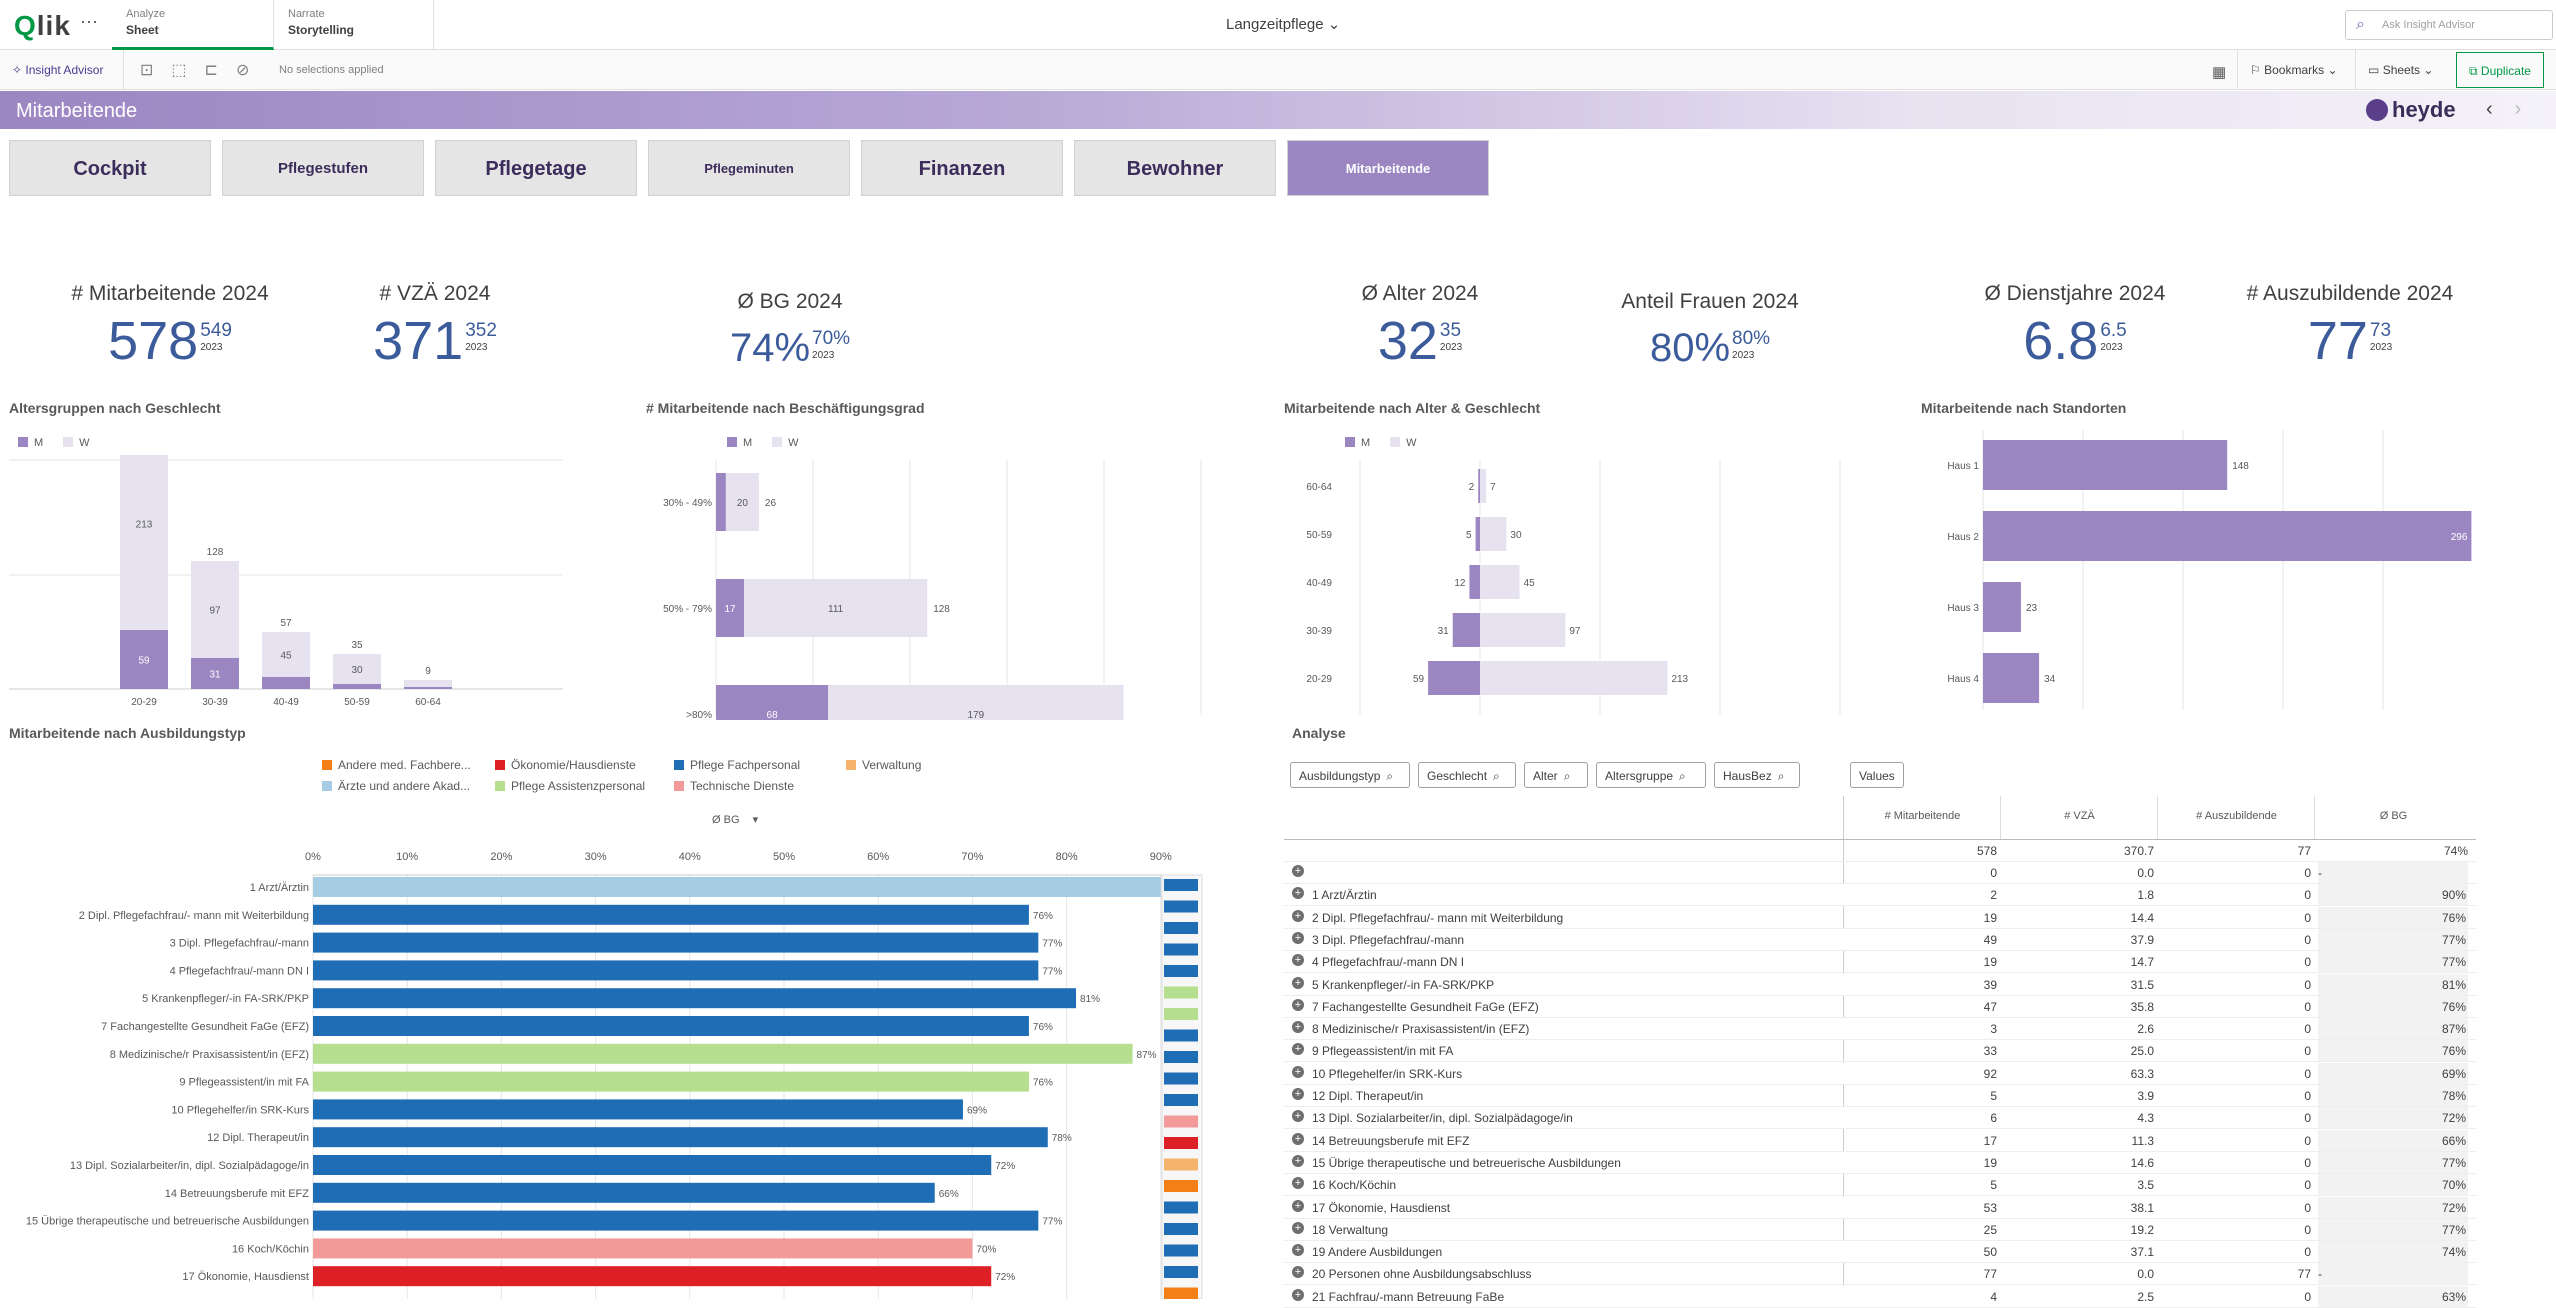 The width and height of the screenshot is (2556, 1308). I want to click on next-sheet-icon: ›, so click(2529, 109).